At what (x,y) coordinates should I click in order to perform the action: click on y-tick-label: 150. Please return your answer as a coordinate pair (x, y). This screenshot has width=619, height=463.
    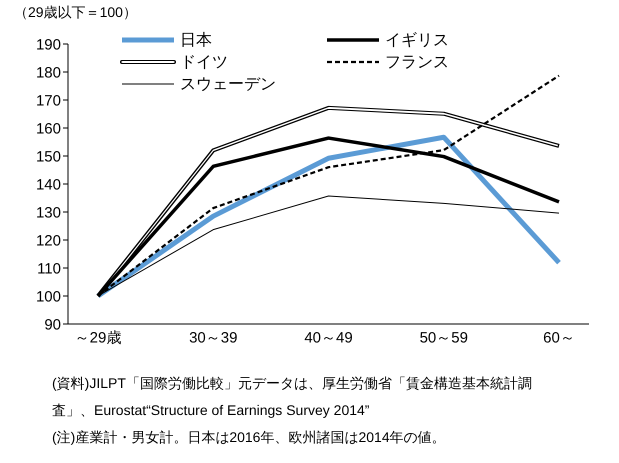
    Looking at the image, I should click on (48, 157).